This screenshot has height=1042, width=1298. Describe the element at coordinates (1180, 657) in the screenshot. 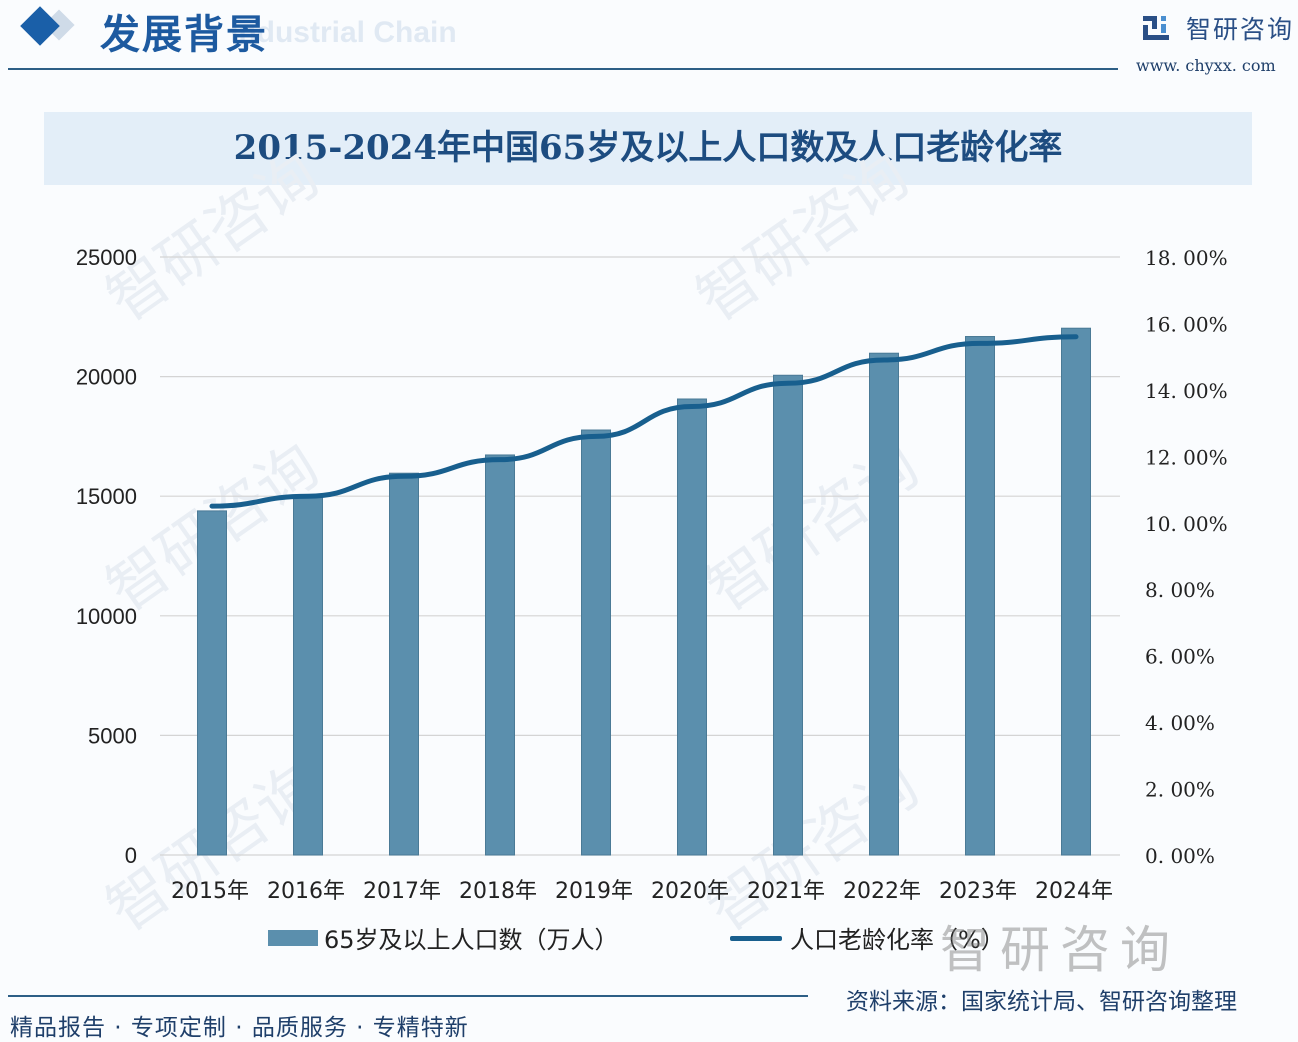

I see `right-axis-tick-label: 6. 00%` at that location.